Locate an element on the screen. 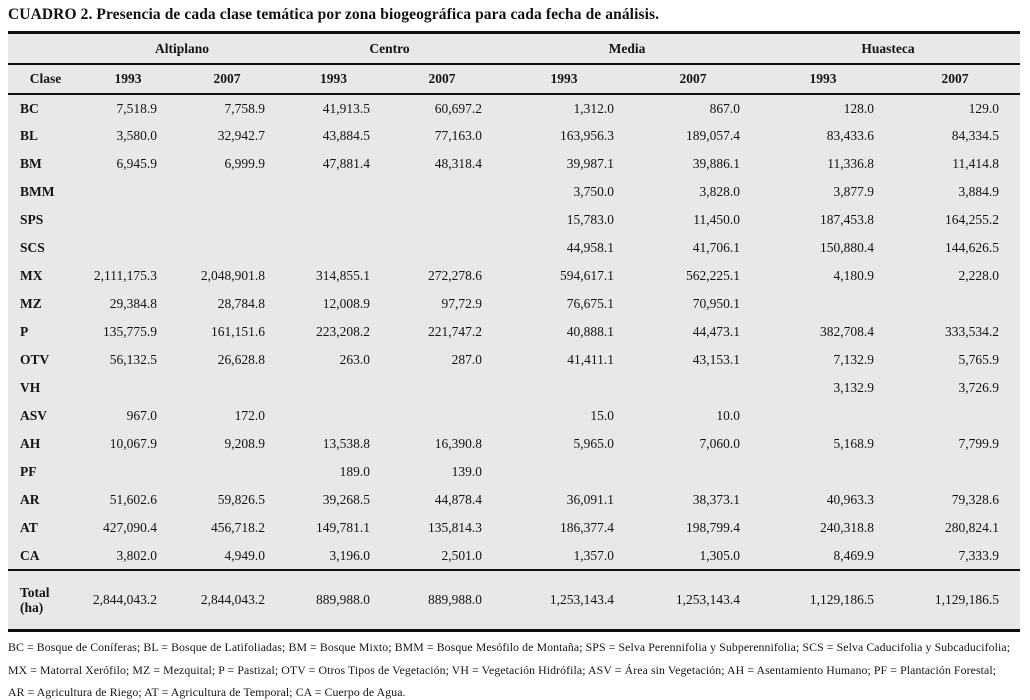  value-cell: 198,799.4 is located at coordinates (713, 527).